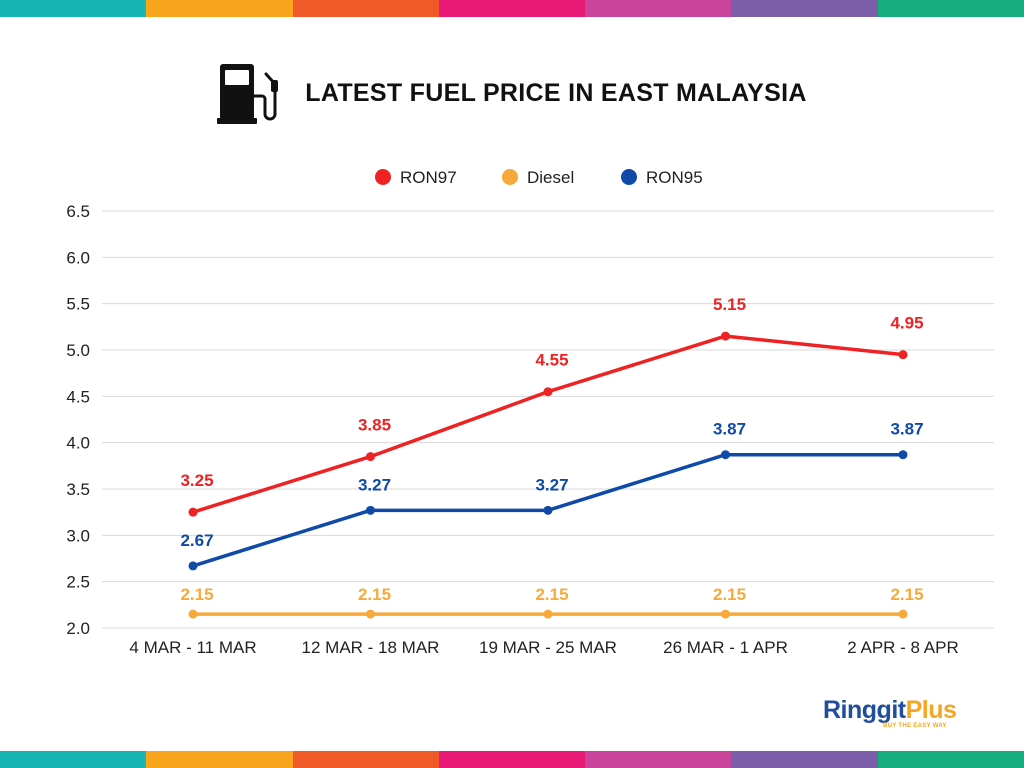  I want to click on data-label: 4.95, so click(906, 323).